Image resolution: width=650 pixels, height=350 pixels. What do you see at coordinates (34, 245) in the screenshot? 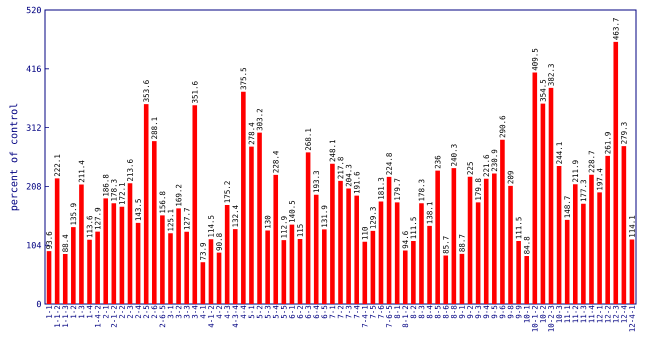
I see `y-tick-label: 104` at bounding box center [34, 245].